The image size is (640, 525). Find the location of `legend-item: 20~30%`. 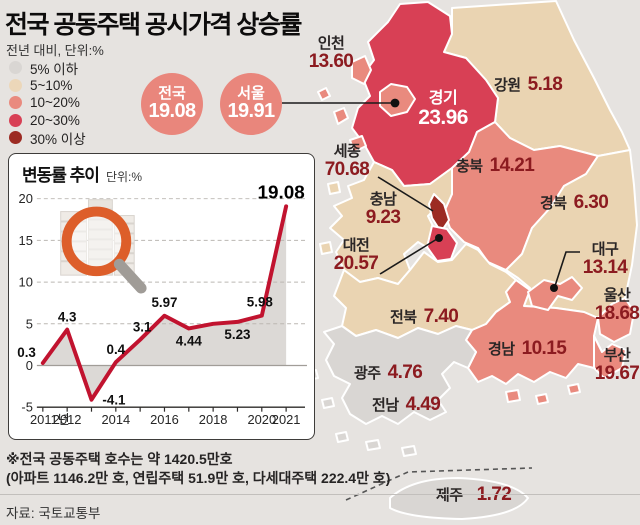

legend-item: 20~30% is located at coordinates (47, 121).